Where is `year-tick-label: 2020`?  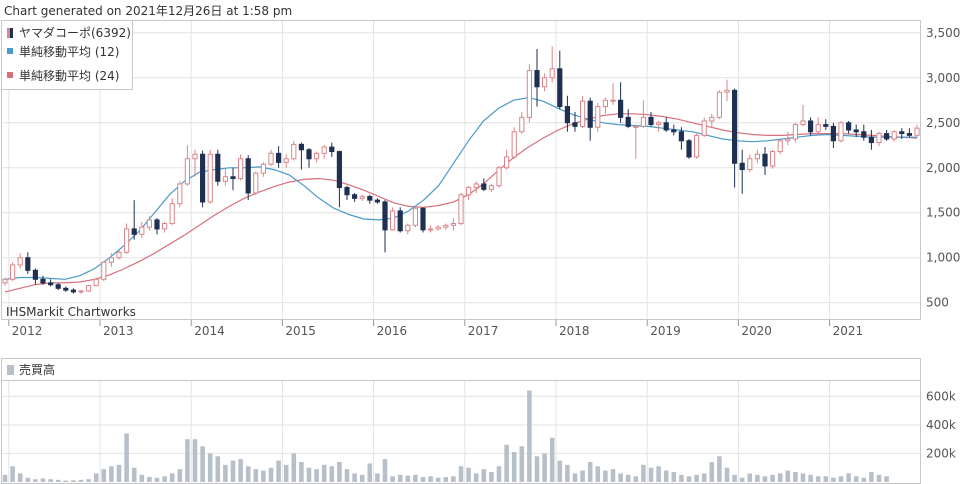 year-tick-label: 2020 is located at coordinates (756, 331).